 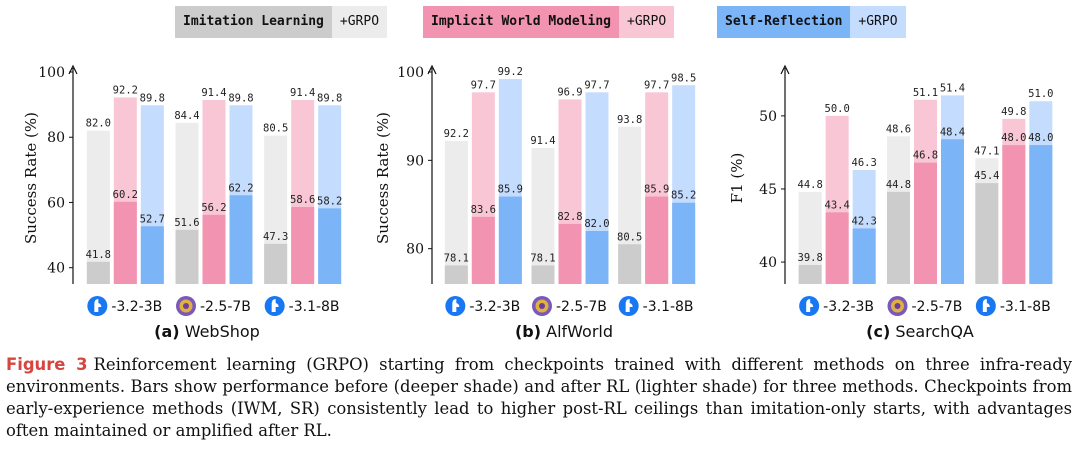 What do you see at coordinates (1040, 94) in the screenshot?
I see `bar-label-after: 51.0` at bounding box center [1040, 94].